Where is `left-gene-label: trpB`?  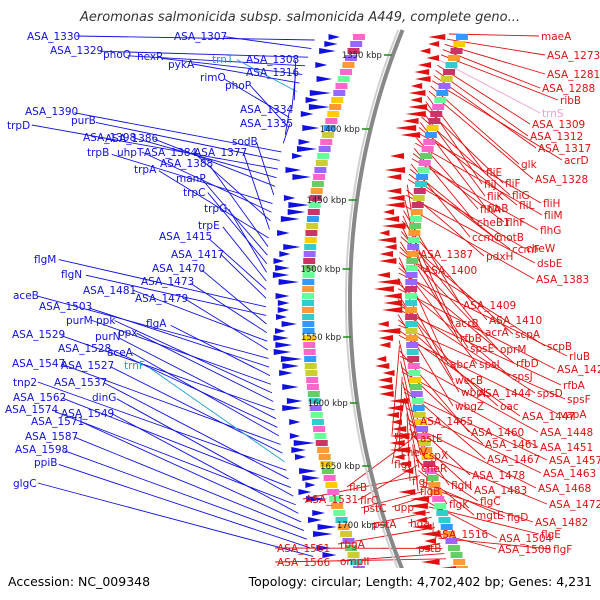
left-gene-label: trpB is located at coordinates (98, 153).